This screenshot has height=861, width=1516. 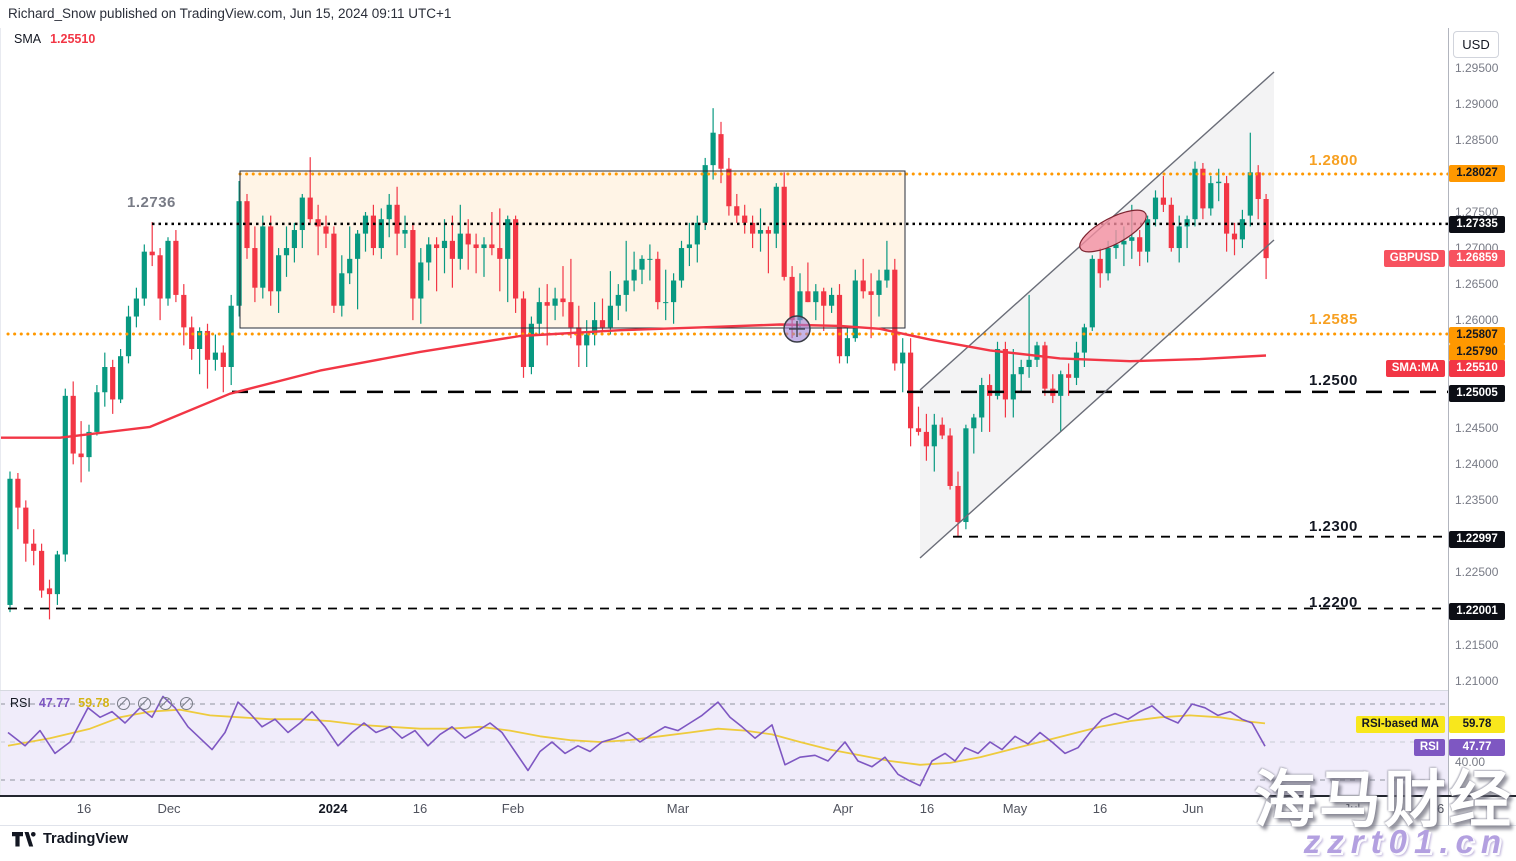 What do you see at coordinates (636, 737) in the screenshot?
I see `rsi-ma-line` at bounding box center [636, 737].